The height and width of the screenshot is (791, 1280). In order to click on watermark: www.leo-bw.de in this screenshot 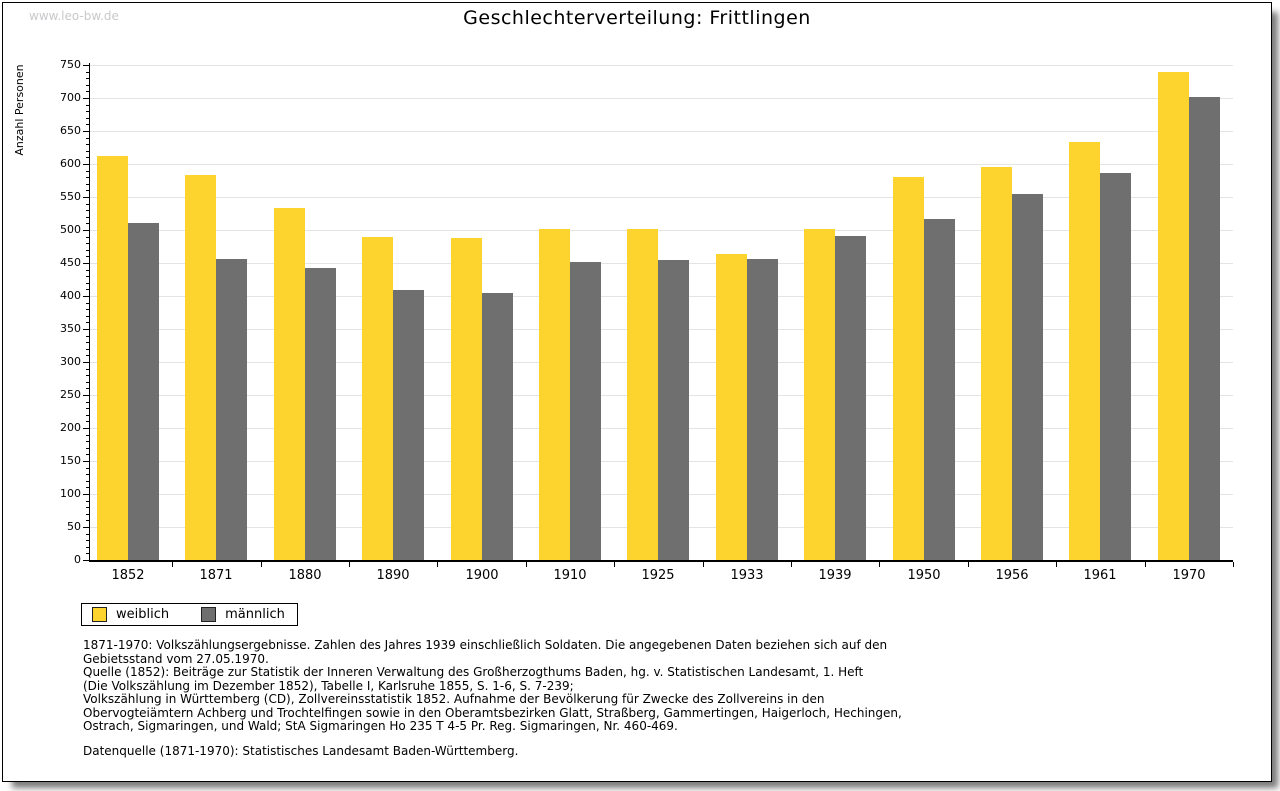, I will do `click(74, 16)`.